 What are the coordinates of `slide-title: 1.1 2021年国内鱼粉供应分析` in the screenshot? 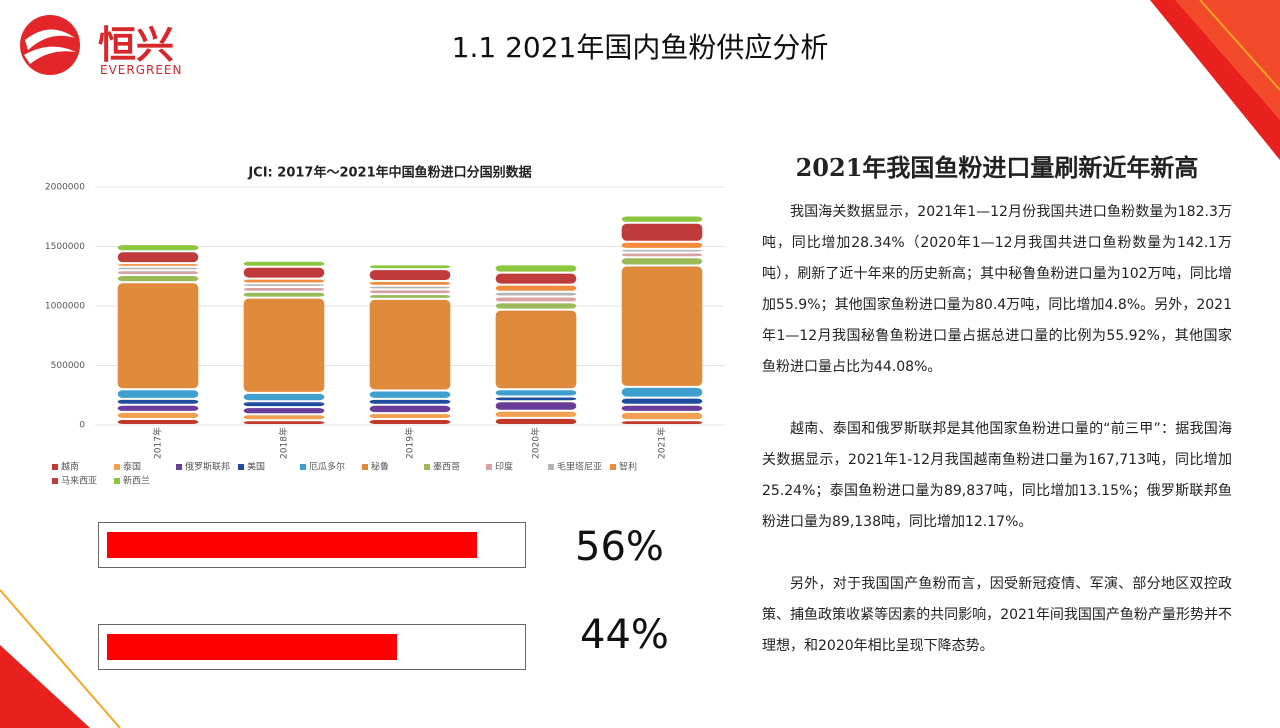 It's located at (640, 47).